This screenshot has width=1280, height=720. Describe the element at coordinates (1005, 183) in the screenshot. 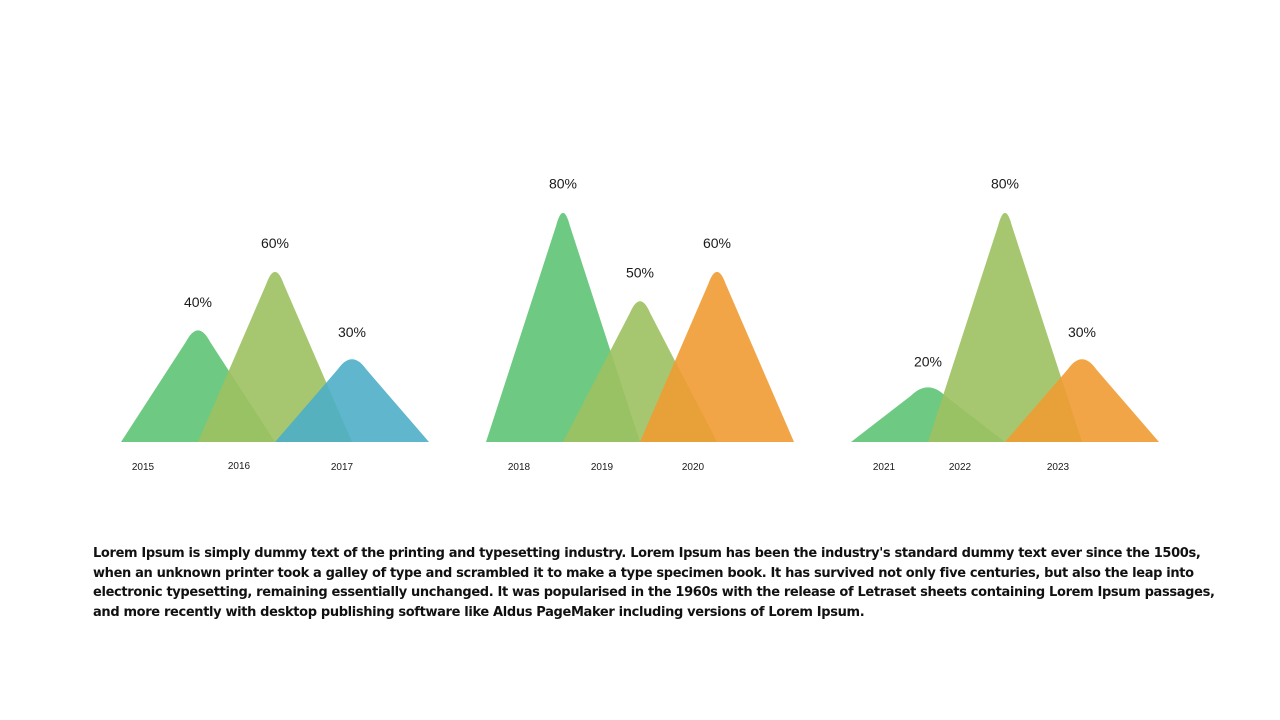

I see `value-label-2022: 80%` at that location.